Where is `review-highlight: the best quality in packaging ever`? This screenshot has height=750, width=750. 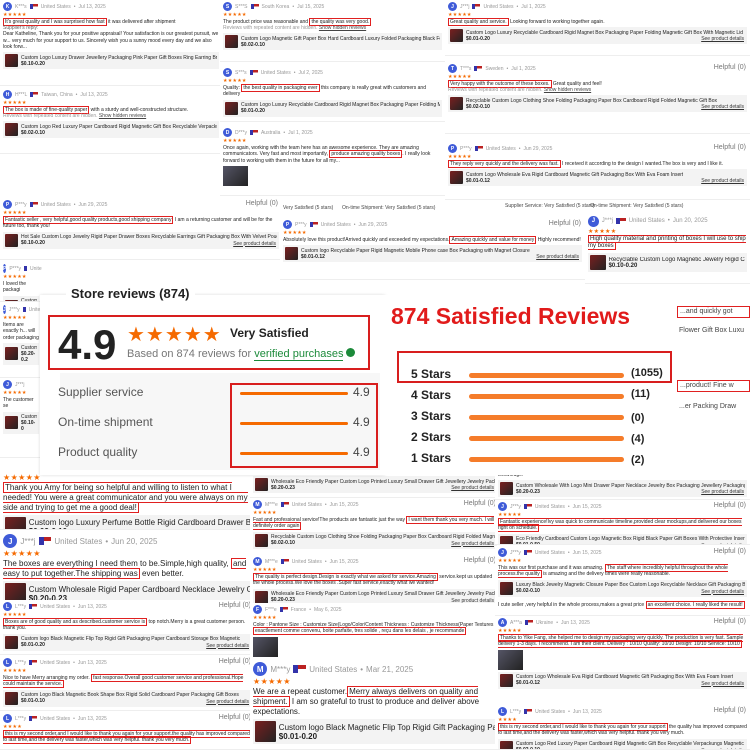
review-highlight: the best quality in packaging ever is located at coordinates (280, 88).